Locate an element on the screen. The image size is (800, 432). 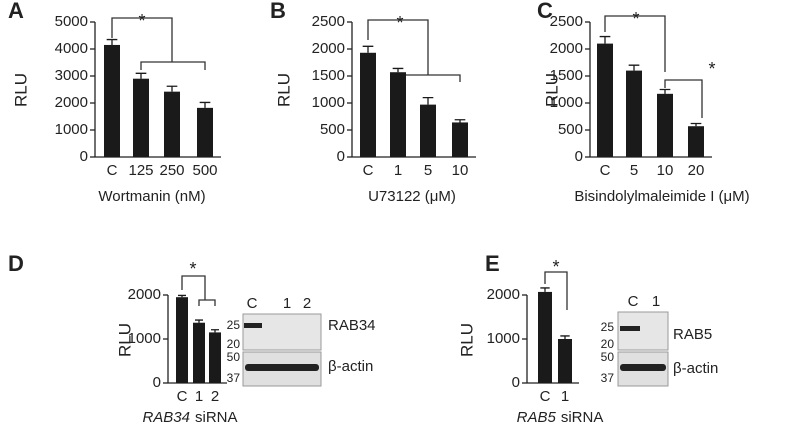
lane-label: 2 is located at coordinates (307, 303).